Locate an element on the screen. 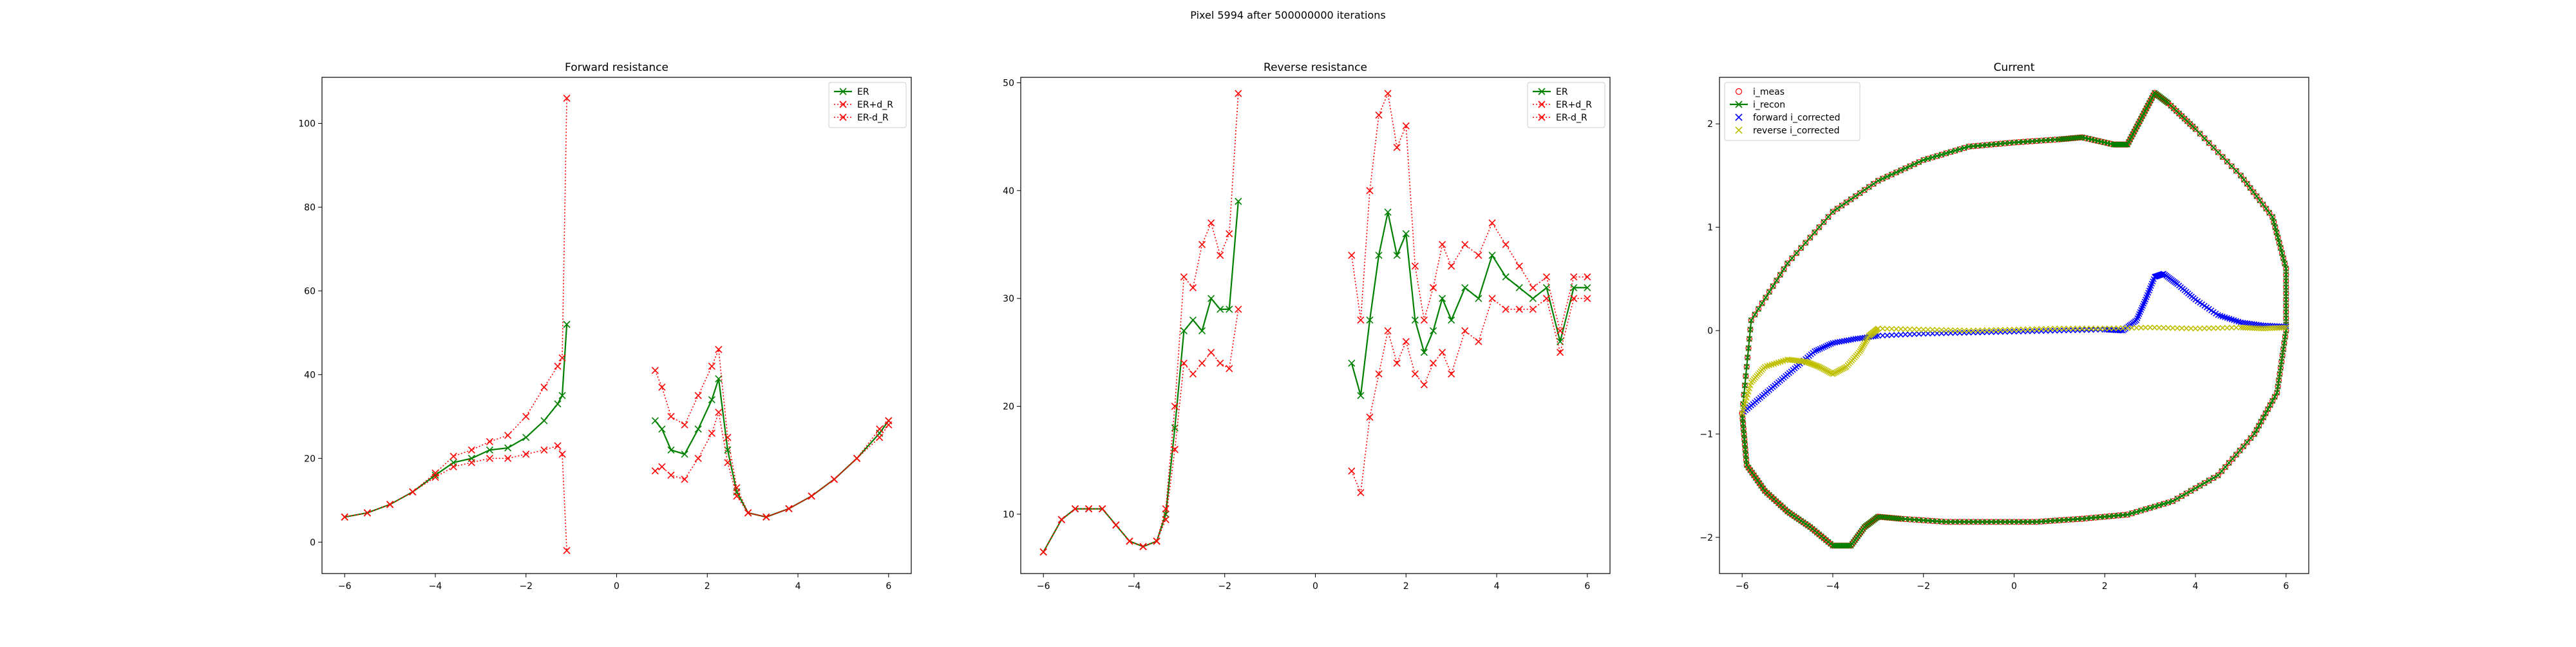 Image resolution: width=2576 pixels, height=647 pixels. y-tick-label: 2 is located at coordinates (1710, 124).